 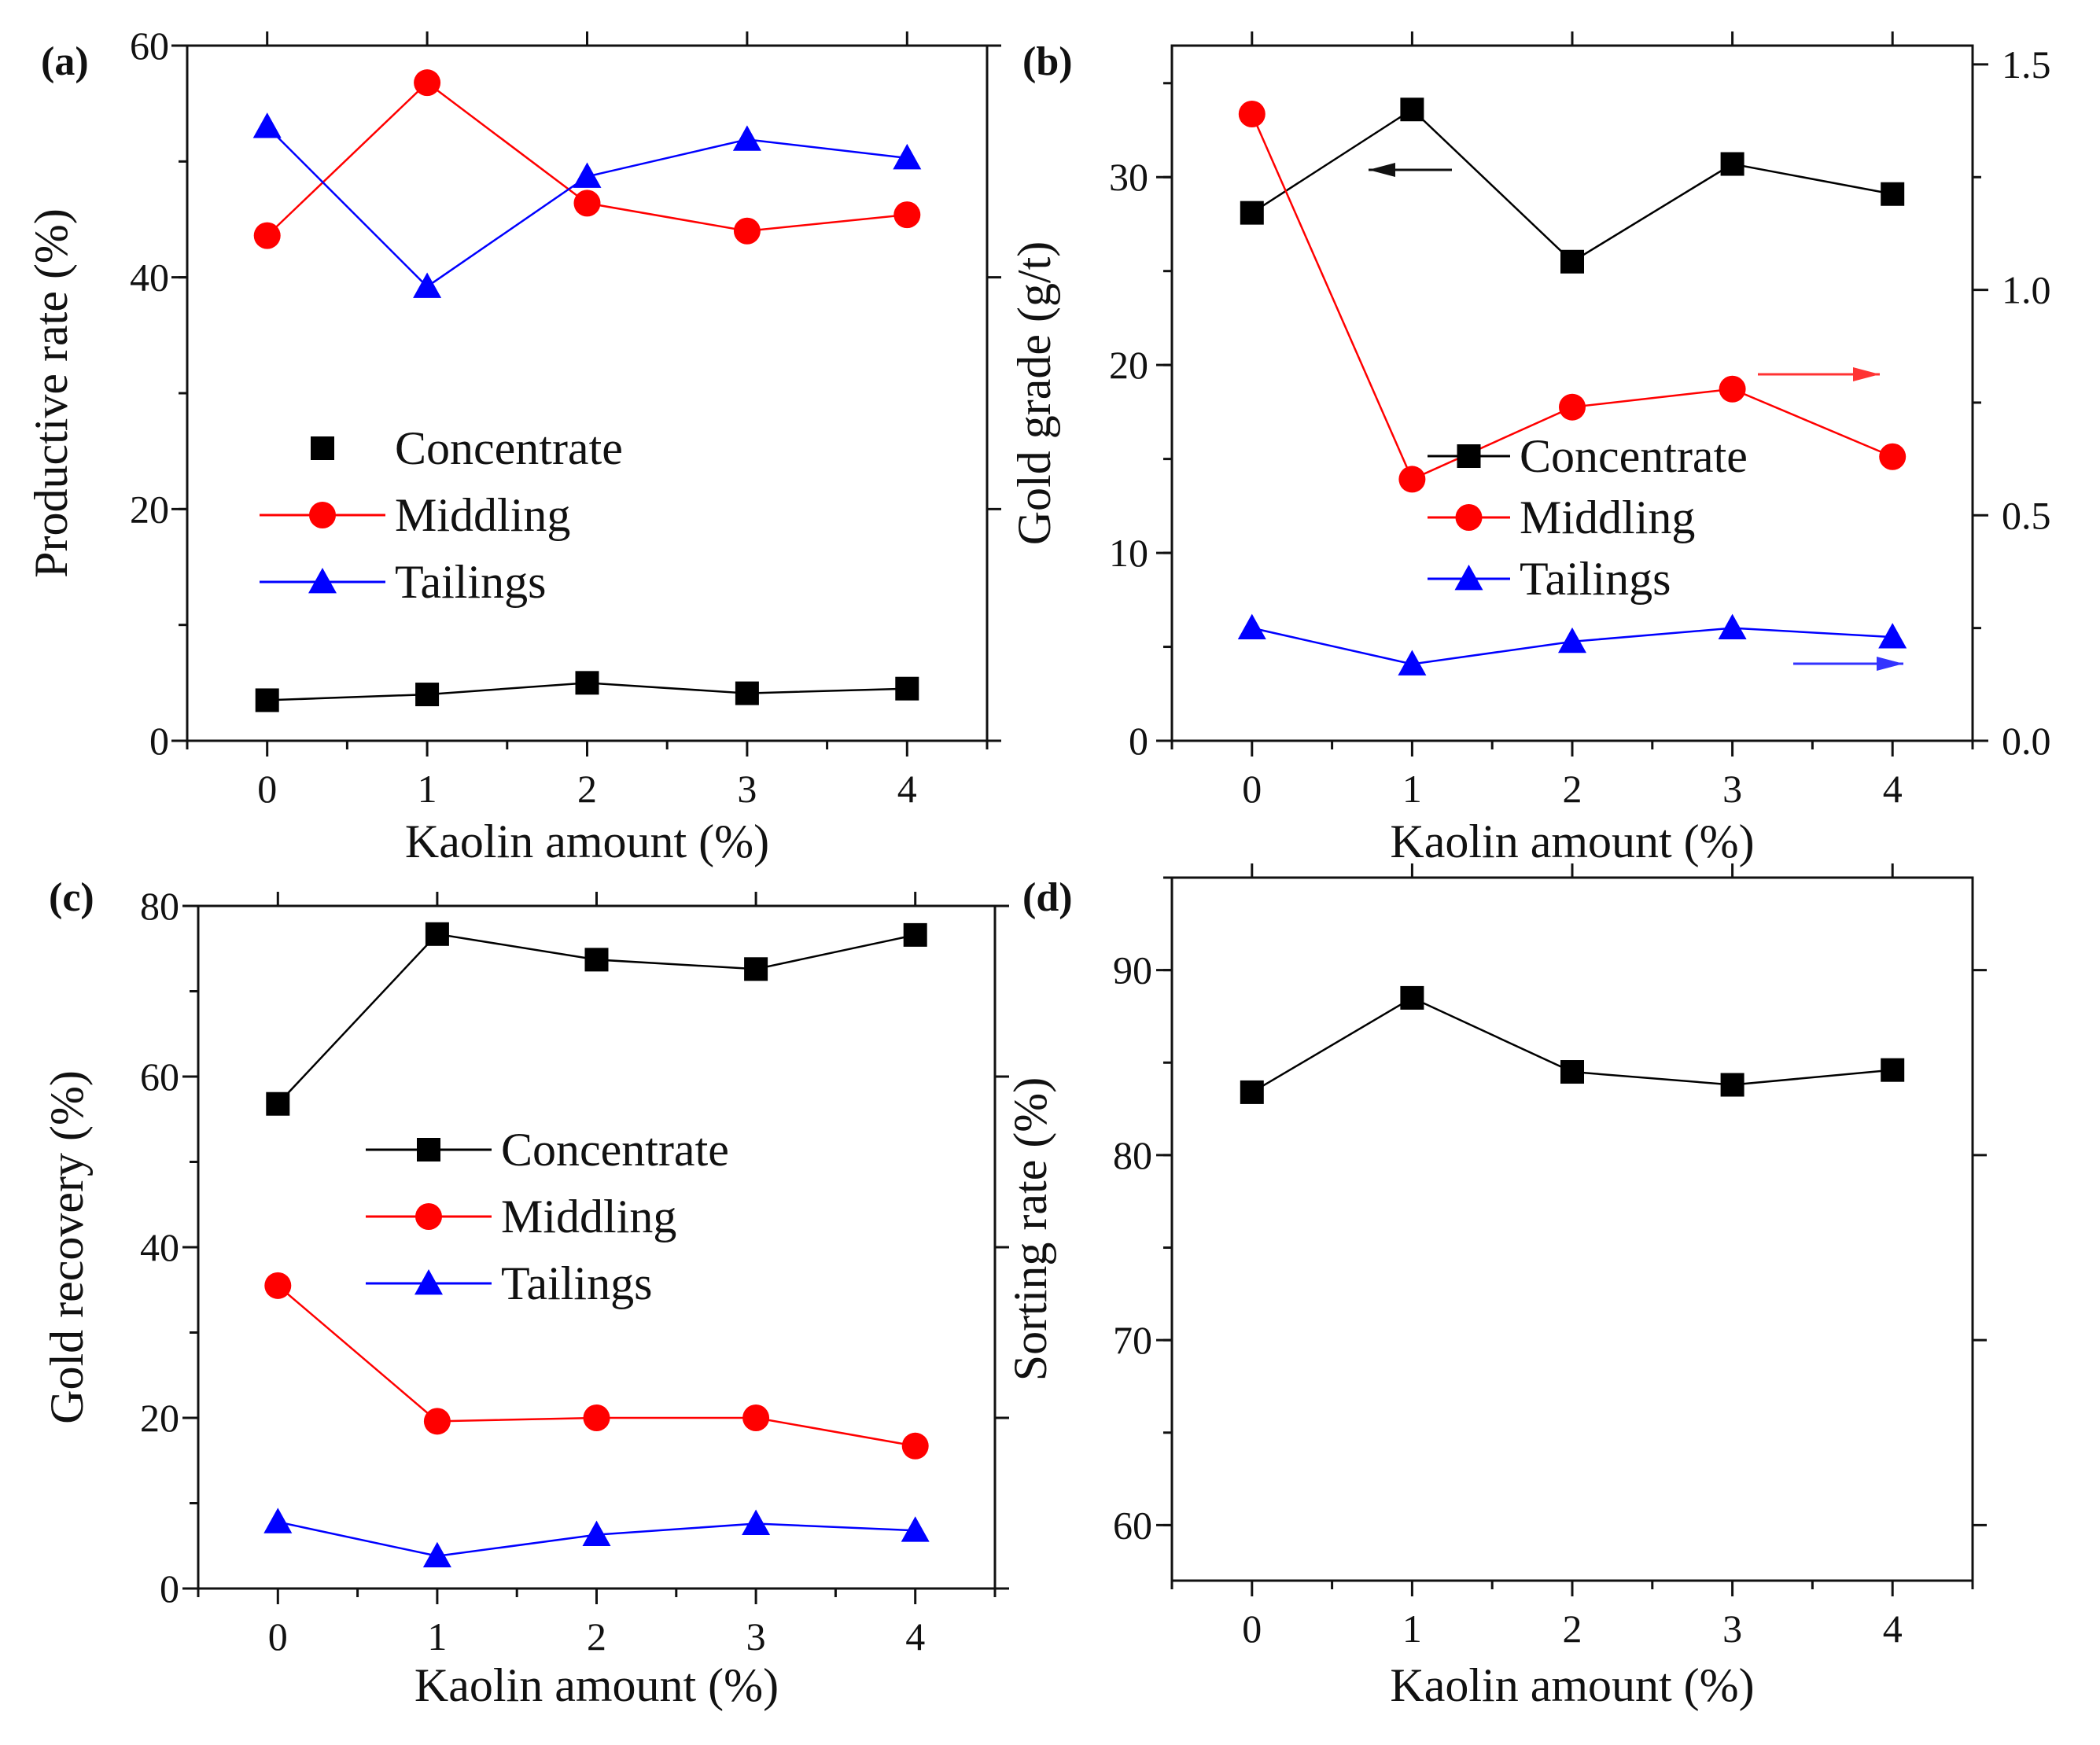 What do you see at coordinates (1128, 365) in the screenshot?
I see `y-tick-label: 20` at bounding box center [1128, 365].